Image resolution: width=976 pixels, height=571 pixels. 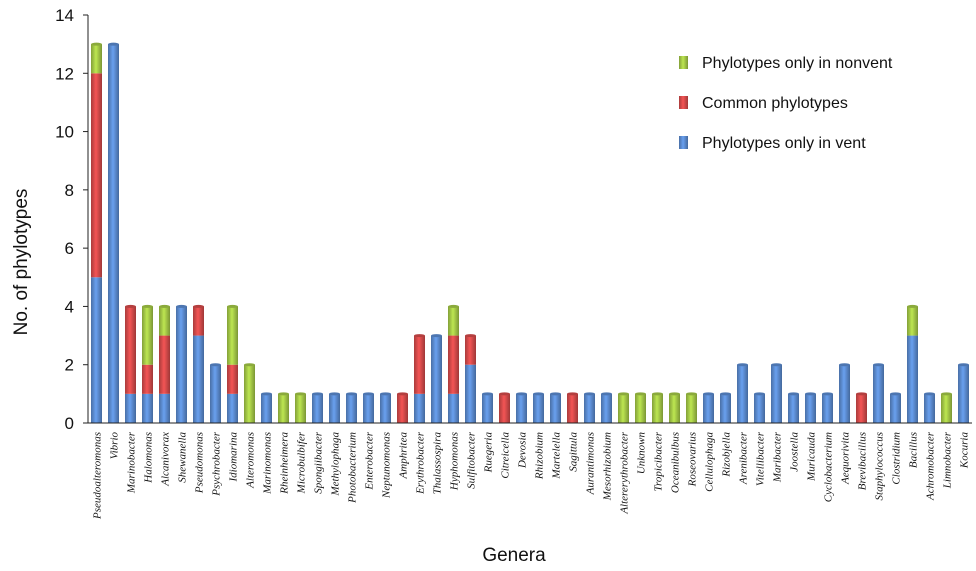 I want to click on bar-segment-idiomarina-common-phylotypes, so click(x=232, y=379).